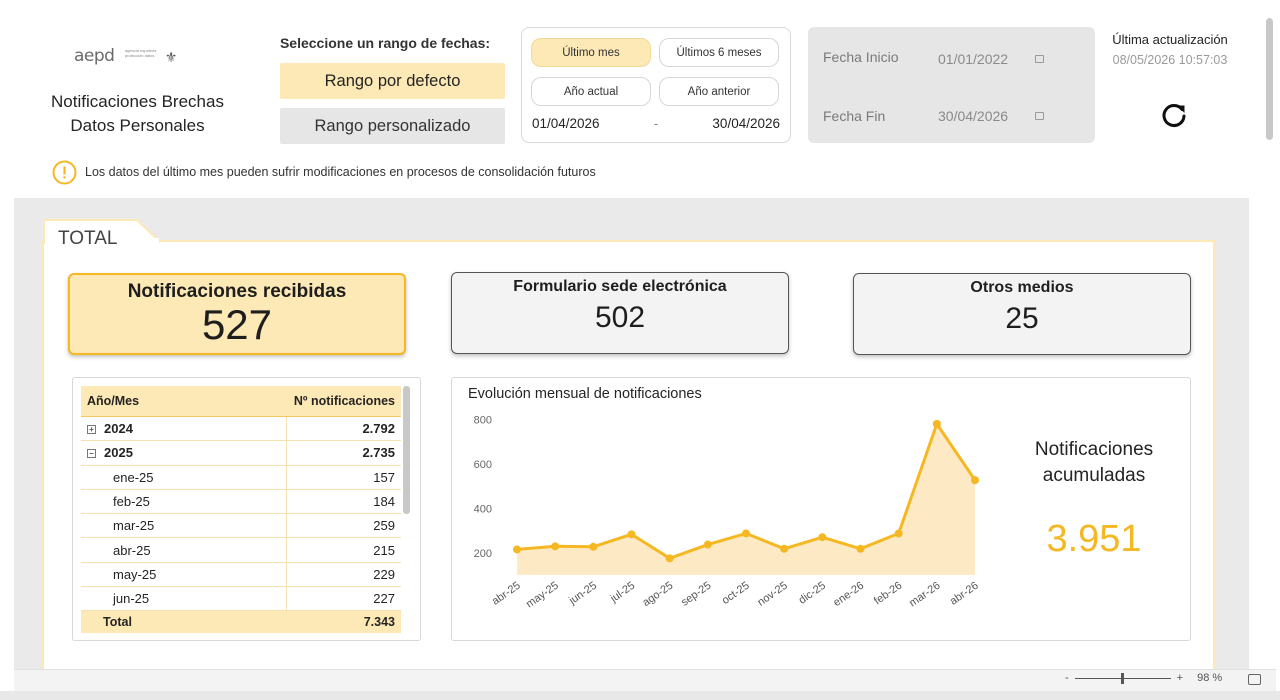 The width and height of the screenshot is (1280, 700). Describe the element at coordinates (591, 52) in the screenshot. I see `last-month-button: Último mes` at that location.